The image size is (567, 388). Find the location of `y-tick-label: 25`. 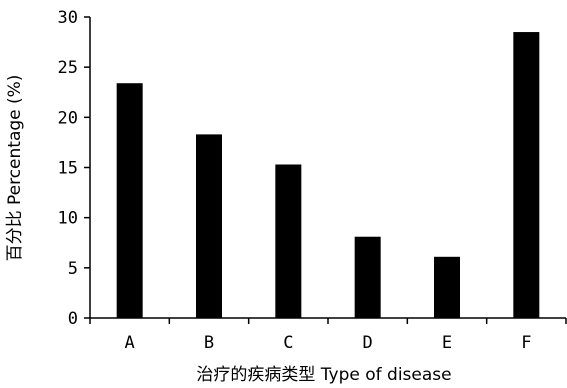

y-tick-label: 25 is located at coordinates (68, 68).